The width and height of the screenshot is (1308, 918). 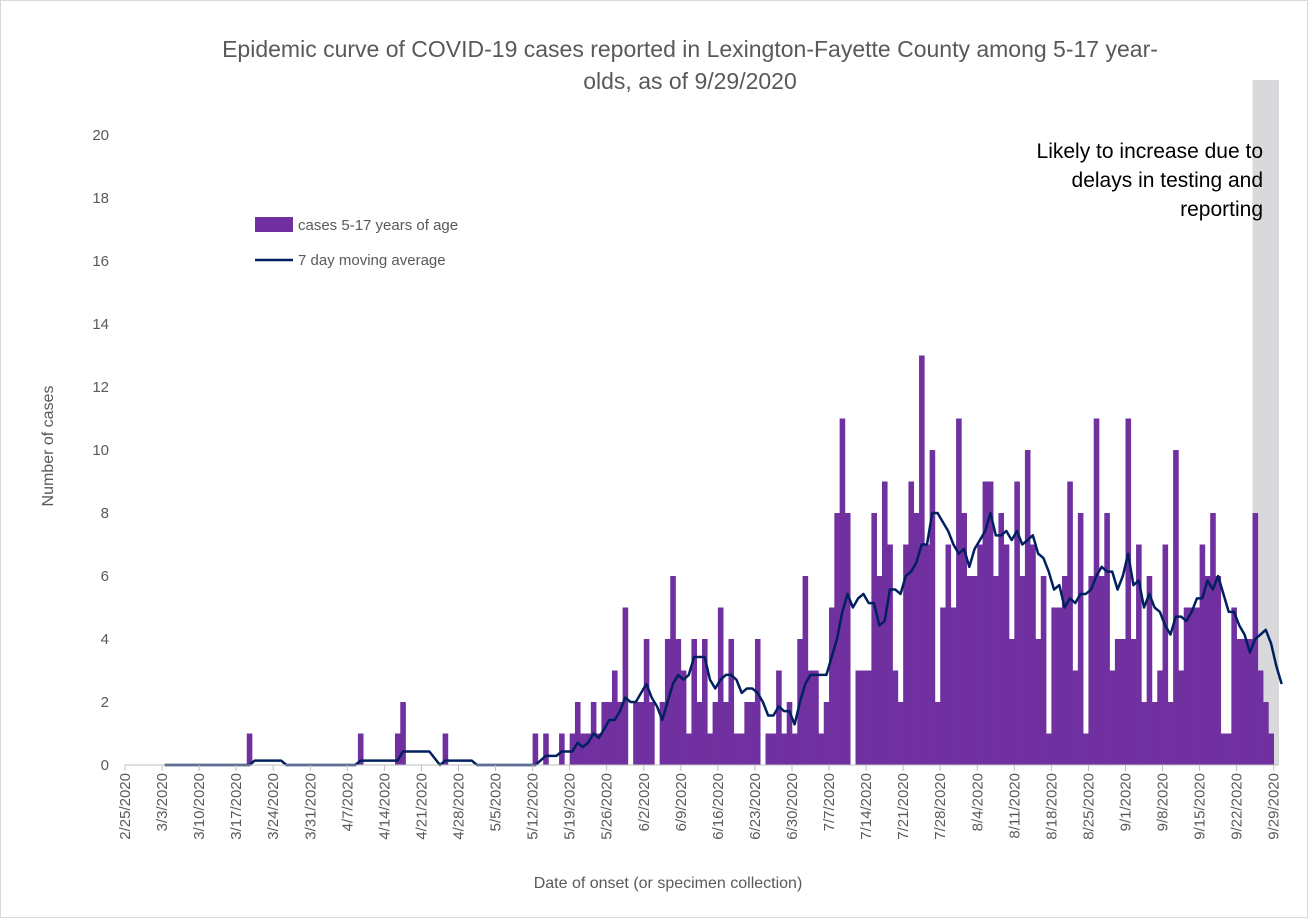 What do you see at coordinates (445, 749) in the screenshot?
I see `bar-4/25/2020` at bounding box center [445, 749].